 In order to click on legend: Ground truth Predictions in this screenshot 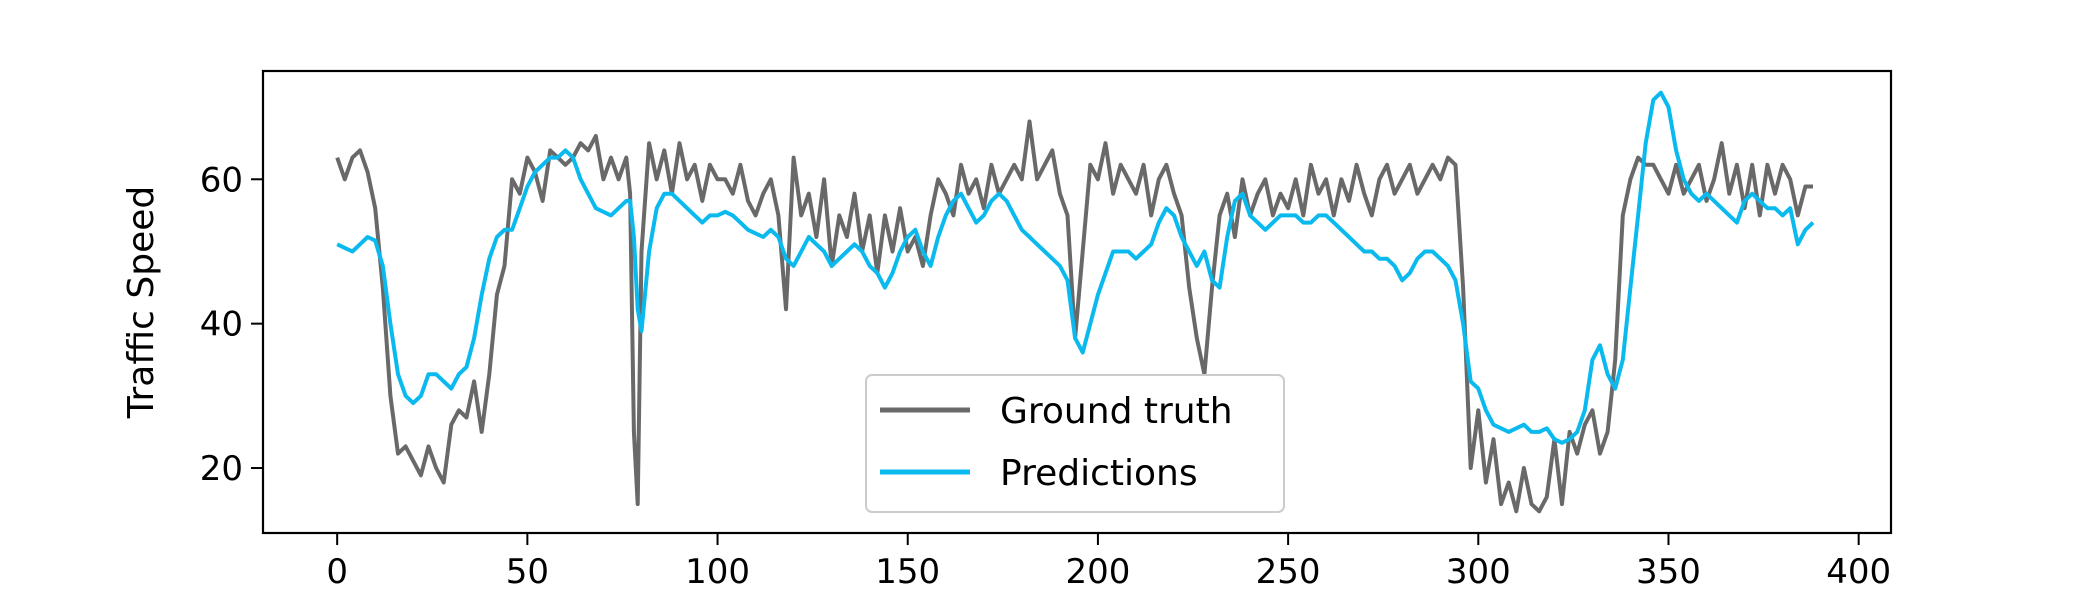, I will do `click(1075, 443)`.